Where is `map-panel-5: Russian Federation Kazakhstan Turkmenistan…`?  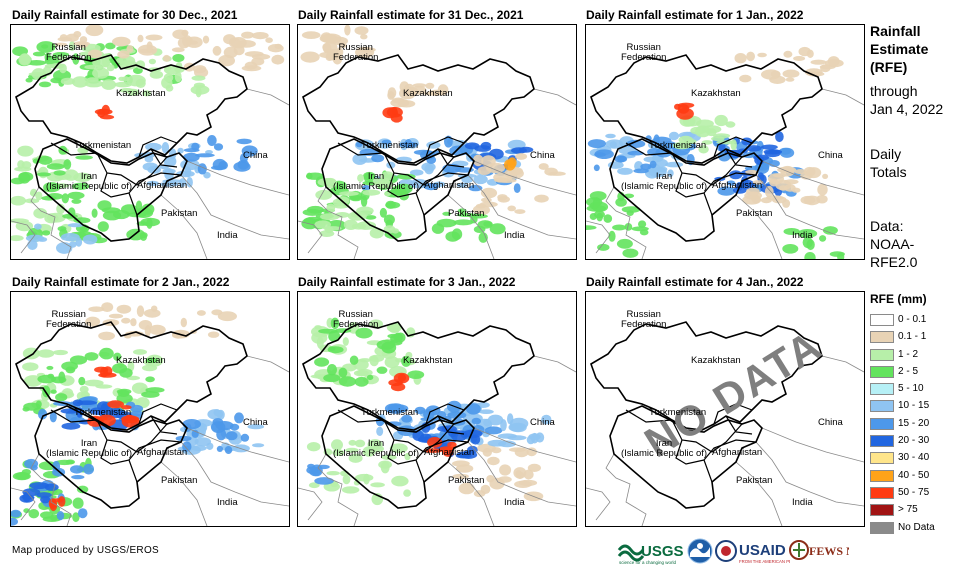
map-panel-5: Russian Federation Kazakhstan Turkmenistan… is located at coordinates (437, 409).